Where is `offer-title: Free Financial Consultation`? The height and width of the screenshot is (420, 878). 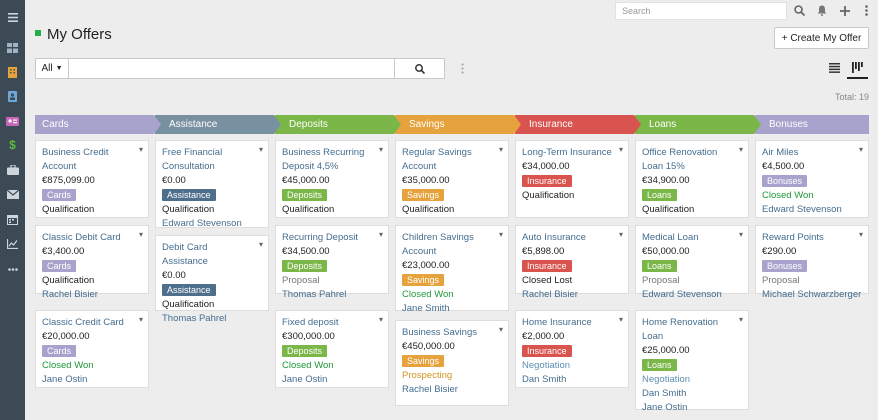 offer-title: Free Financial Consultation is located at coordinates (192, 159).